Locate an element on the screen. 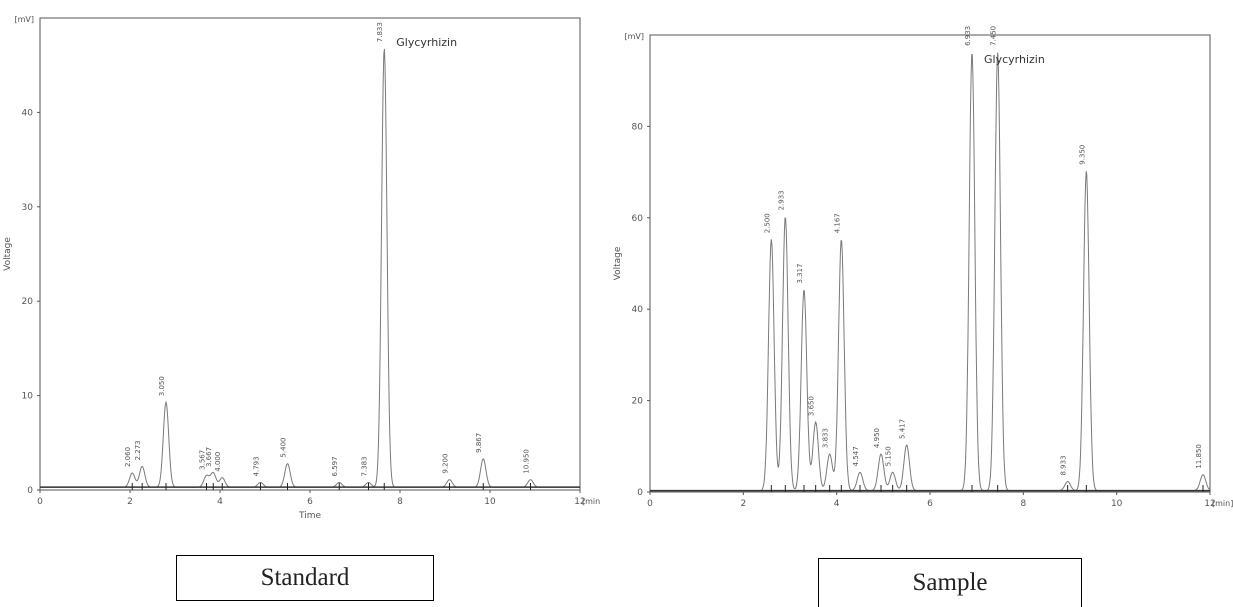 The height and width of the screenshot is (607, 1233). chart0-y-tick-label: 20 is located at coordinates (28, 302).